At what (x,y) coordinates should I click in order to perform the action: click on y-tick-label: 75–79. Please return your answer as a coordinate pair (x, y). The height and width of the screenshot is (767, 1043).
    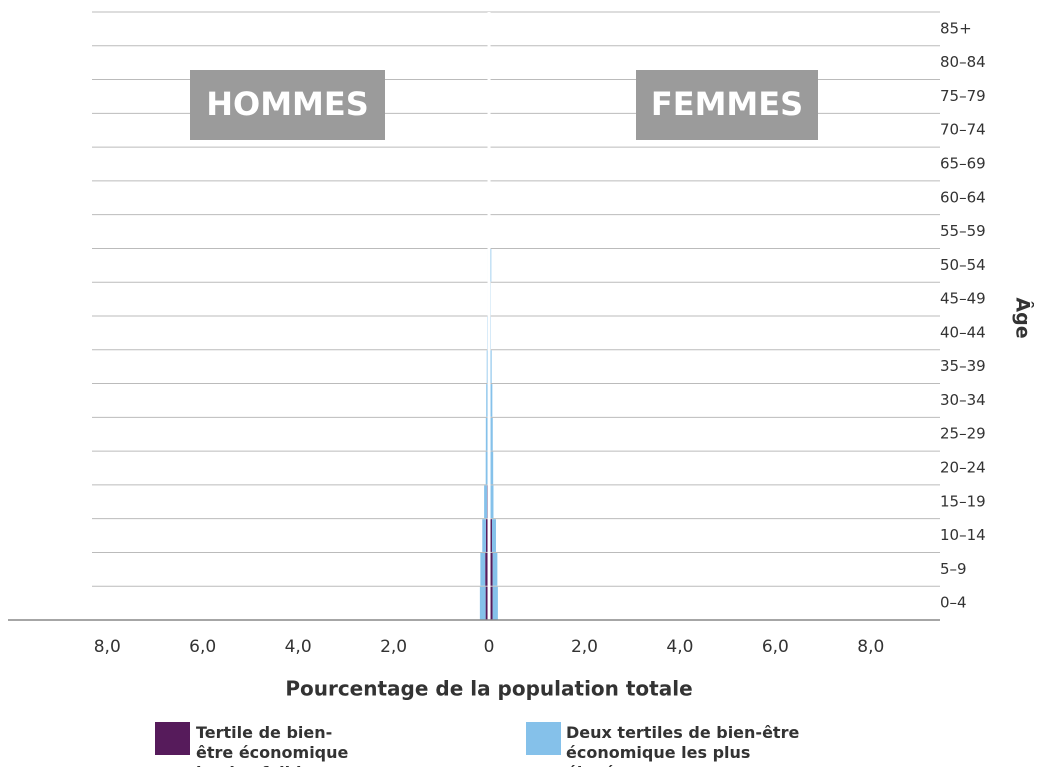
    Looking at the image, I should click on (963, 96).